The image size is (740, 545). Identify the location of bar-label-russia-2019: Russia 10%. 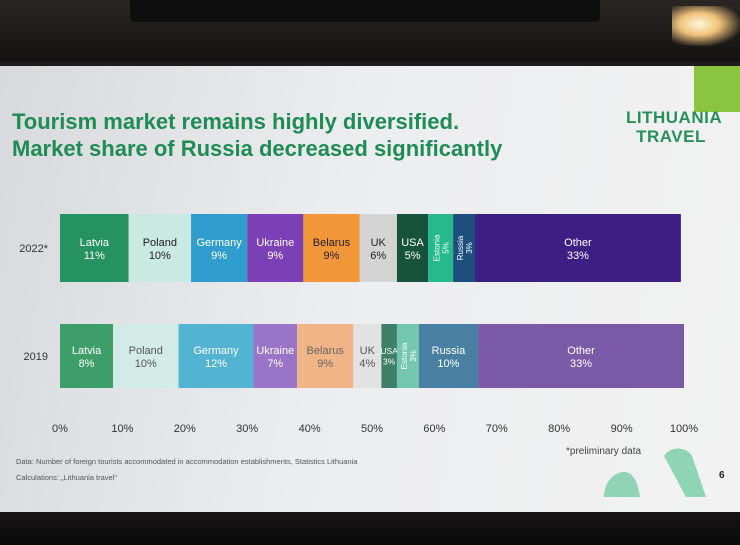
(449, 357).